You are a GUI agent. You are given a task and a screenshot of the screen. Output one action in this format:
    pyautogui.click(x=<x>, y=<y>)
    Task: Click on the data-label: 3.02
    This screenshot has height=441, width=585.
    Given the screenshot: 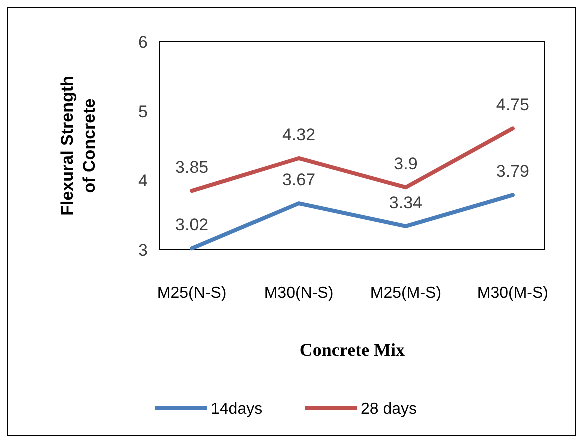 What is the action you would take?
    pyautogui.click(x=192, y=225)
    